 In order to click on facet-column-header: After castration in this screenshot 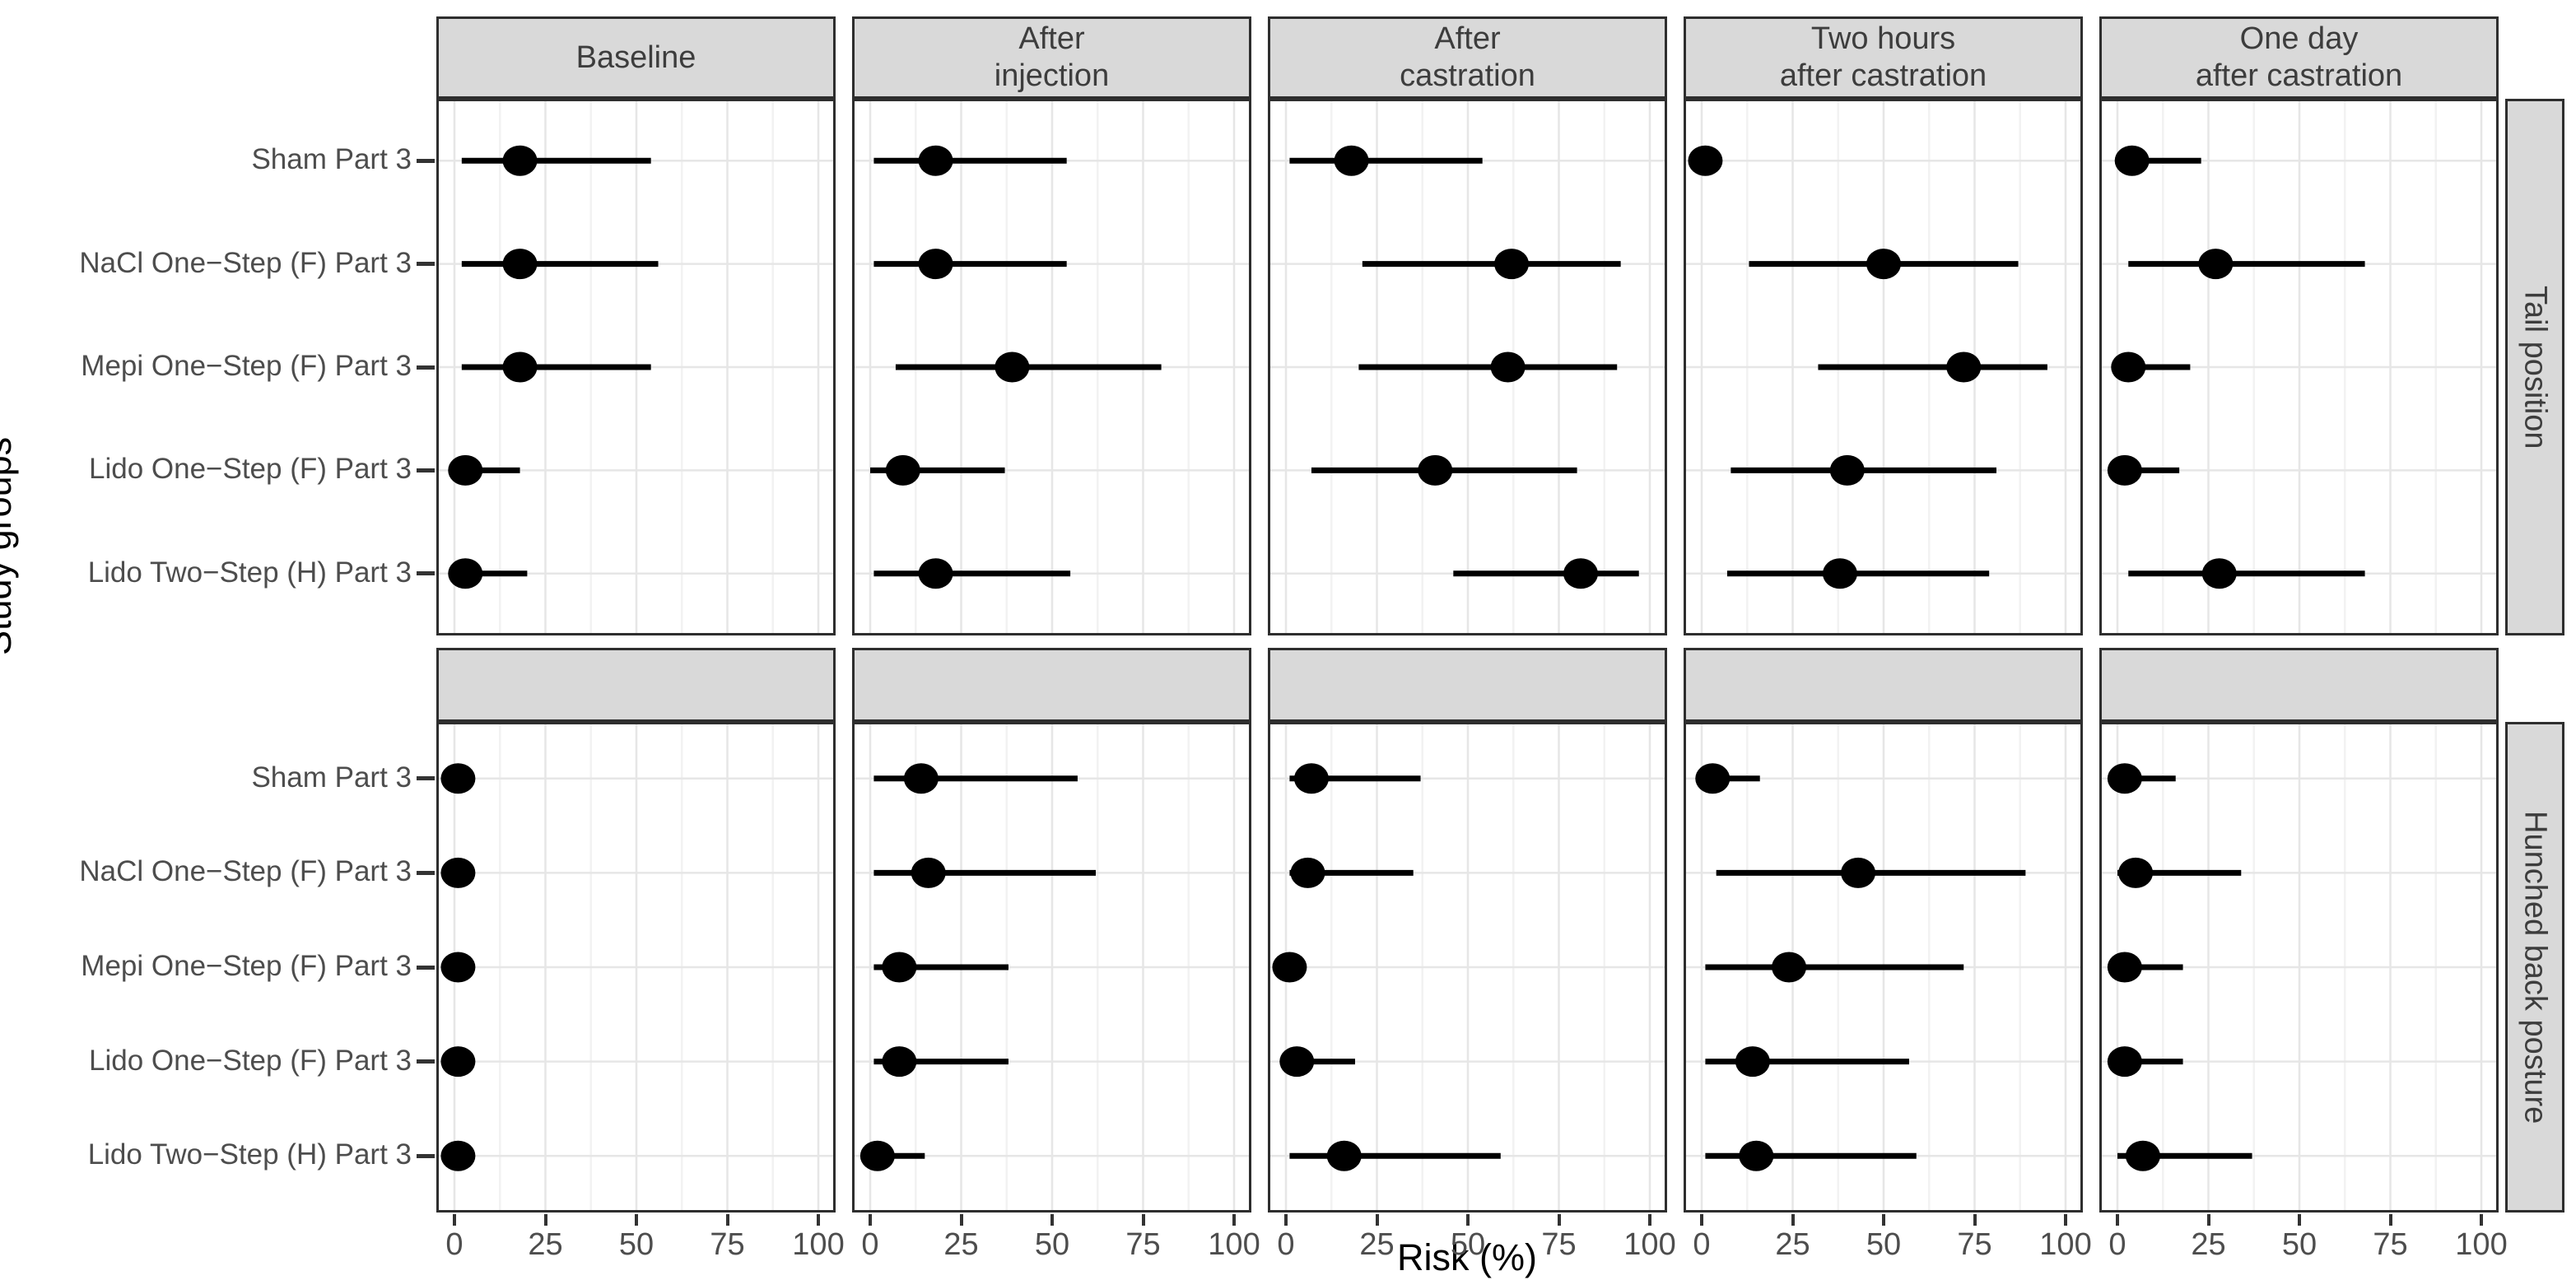, I will do `click(1467, 57)`.